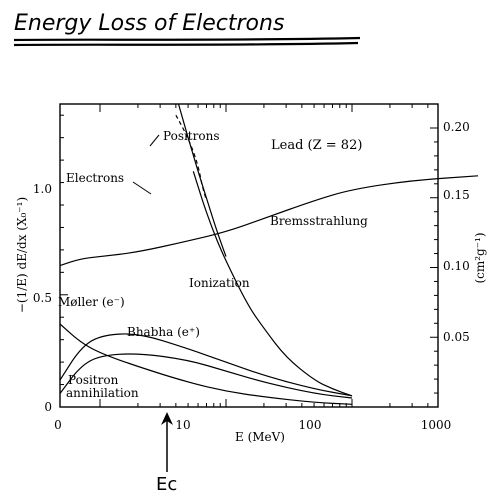  Describe the element at coordinates (166, 483) in the screenshot. I see `ec-label: Ec` at that location.